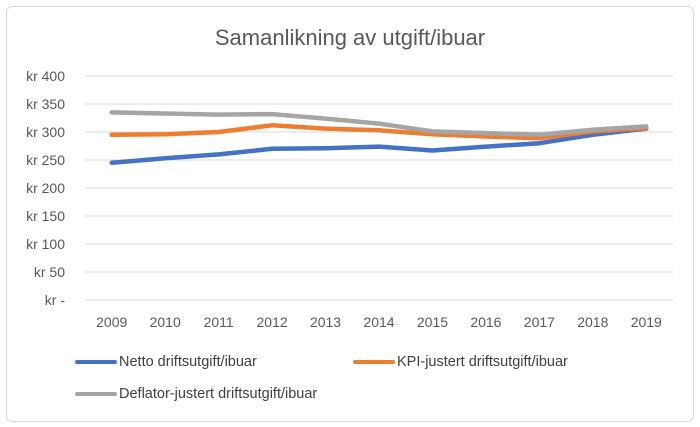 The width and height of the screenshot is (700, 427). What do you see at coordinates (45, 104) in the screenshot?
I see `y-axis-tick-label: kr 350` at bounding box center [45, 104].